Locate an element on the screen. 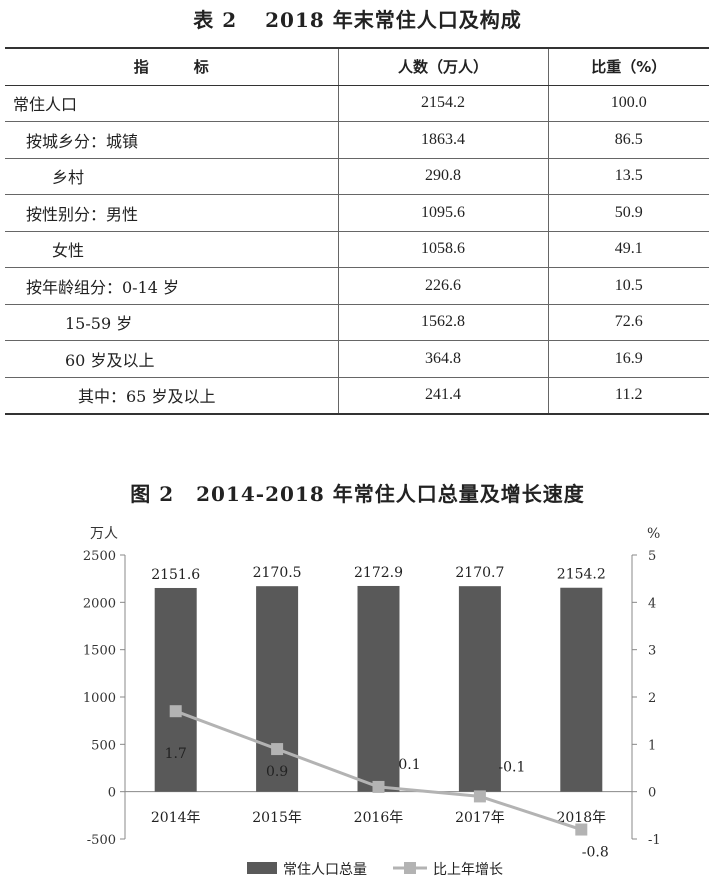 The image size is (715, 895). right-tick-label: 4 is located at coordinates (652, 603).